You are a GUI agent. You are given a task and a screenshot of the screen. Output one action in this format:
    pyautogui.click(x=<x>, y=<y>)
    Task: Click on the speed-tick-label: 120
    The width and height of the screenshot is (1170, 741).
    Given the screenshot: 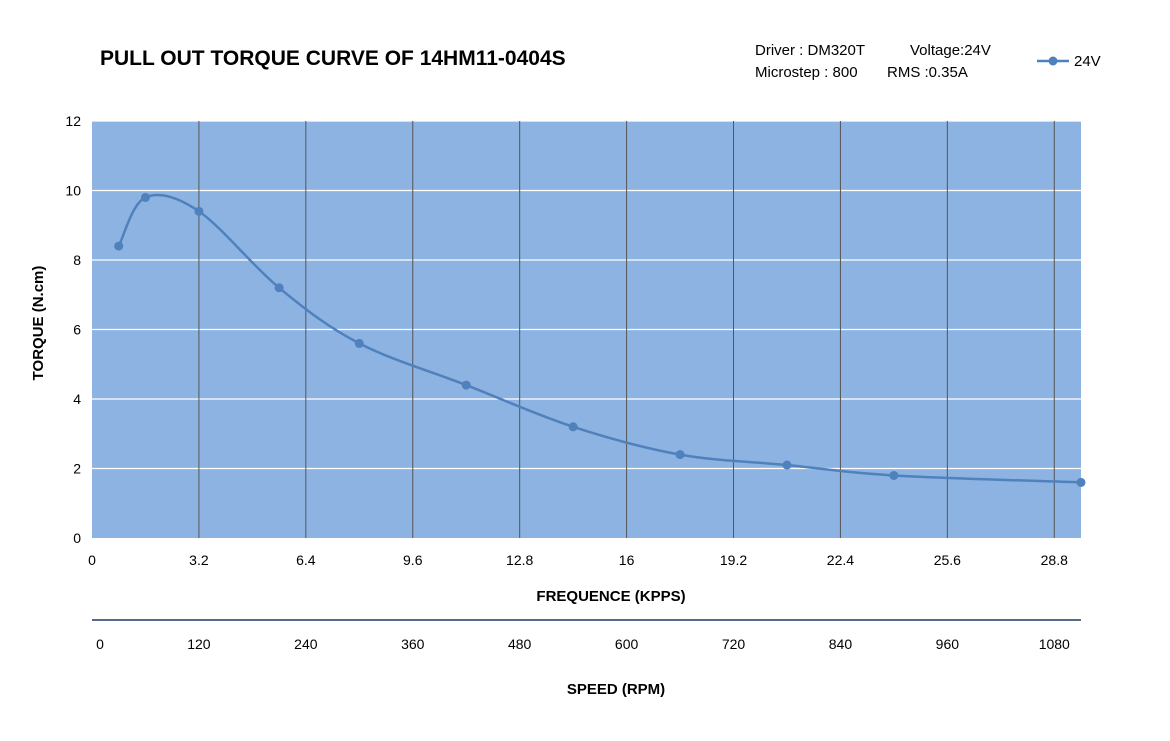 What is the action you would take?
    pyautogui.click(x=199, y=644)
    